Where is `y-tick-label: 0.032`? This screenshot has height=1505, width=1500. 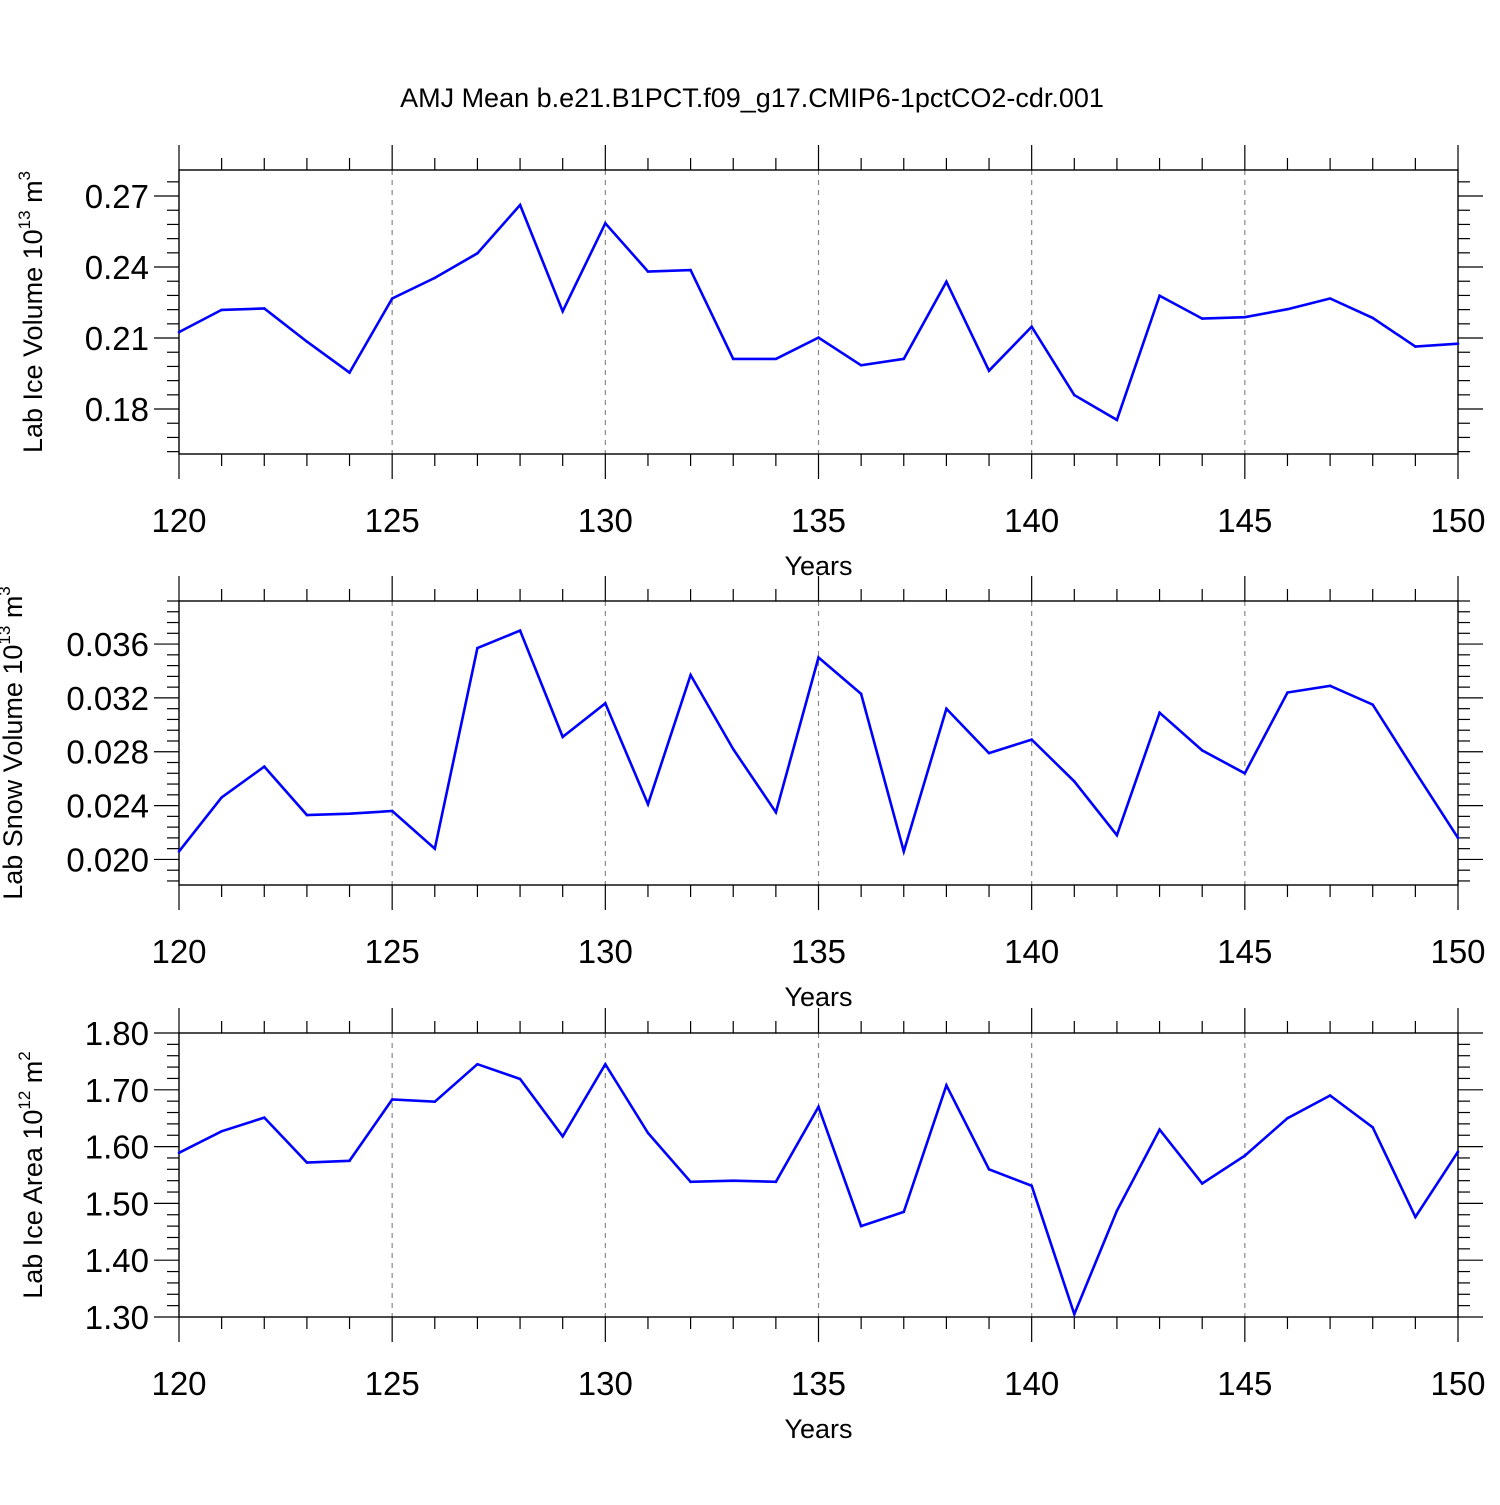 y-tick-label: 0.032 is located at coordinates (107, 698).